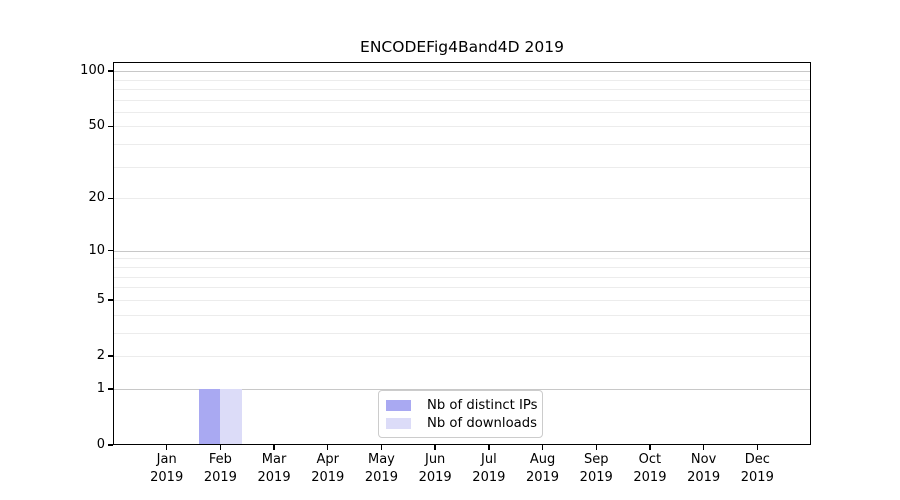 The height and width of the screenshot is (500, 900). I want to click on legend-label: Nb of distinct IPs, so click(482, 405).